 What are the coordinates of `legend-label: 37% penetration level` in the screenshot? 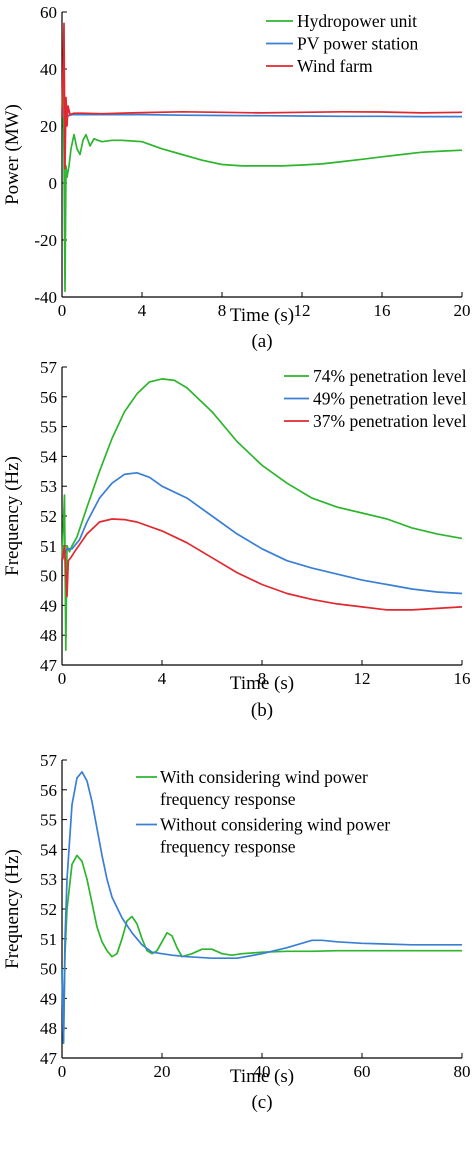 It's located at (390, 421).